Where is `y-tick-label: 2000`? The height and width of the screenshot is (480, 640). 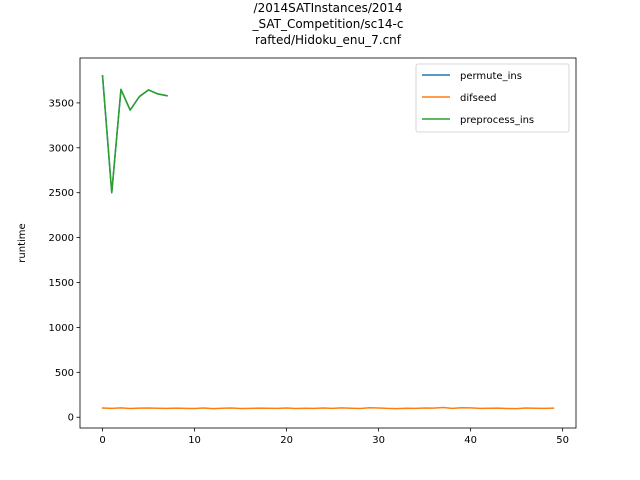 y-tick-label: 2000 is located at coordinates (61, 238).